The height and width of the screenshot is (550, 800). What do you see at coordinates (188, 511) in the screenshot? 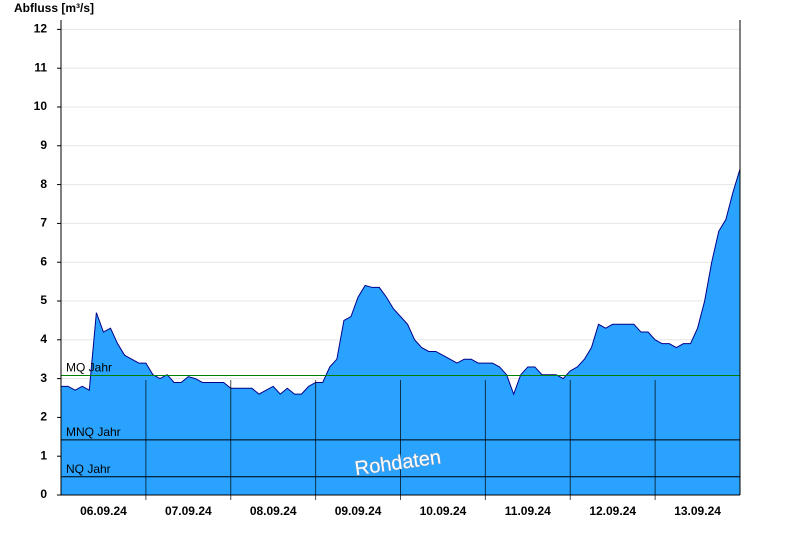
I see `x-tick-label: 07.09.24` at bounding box center [188, 511].